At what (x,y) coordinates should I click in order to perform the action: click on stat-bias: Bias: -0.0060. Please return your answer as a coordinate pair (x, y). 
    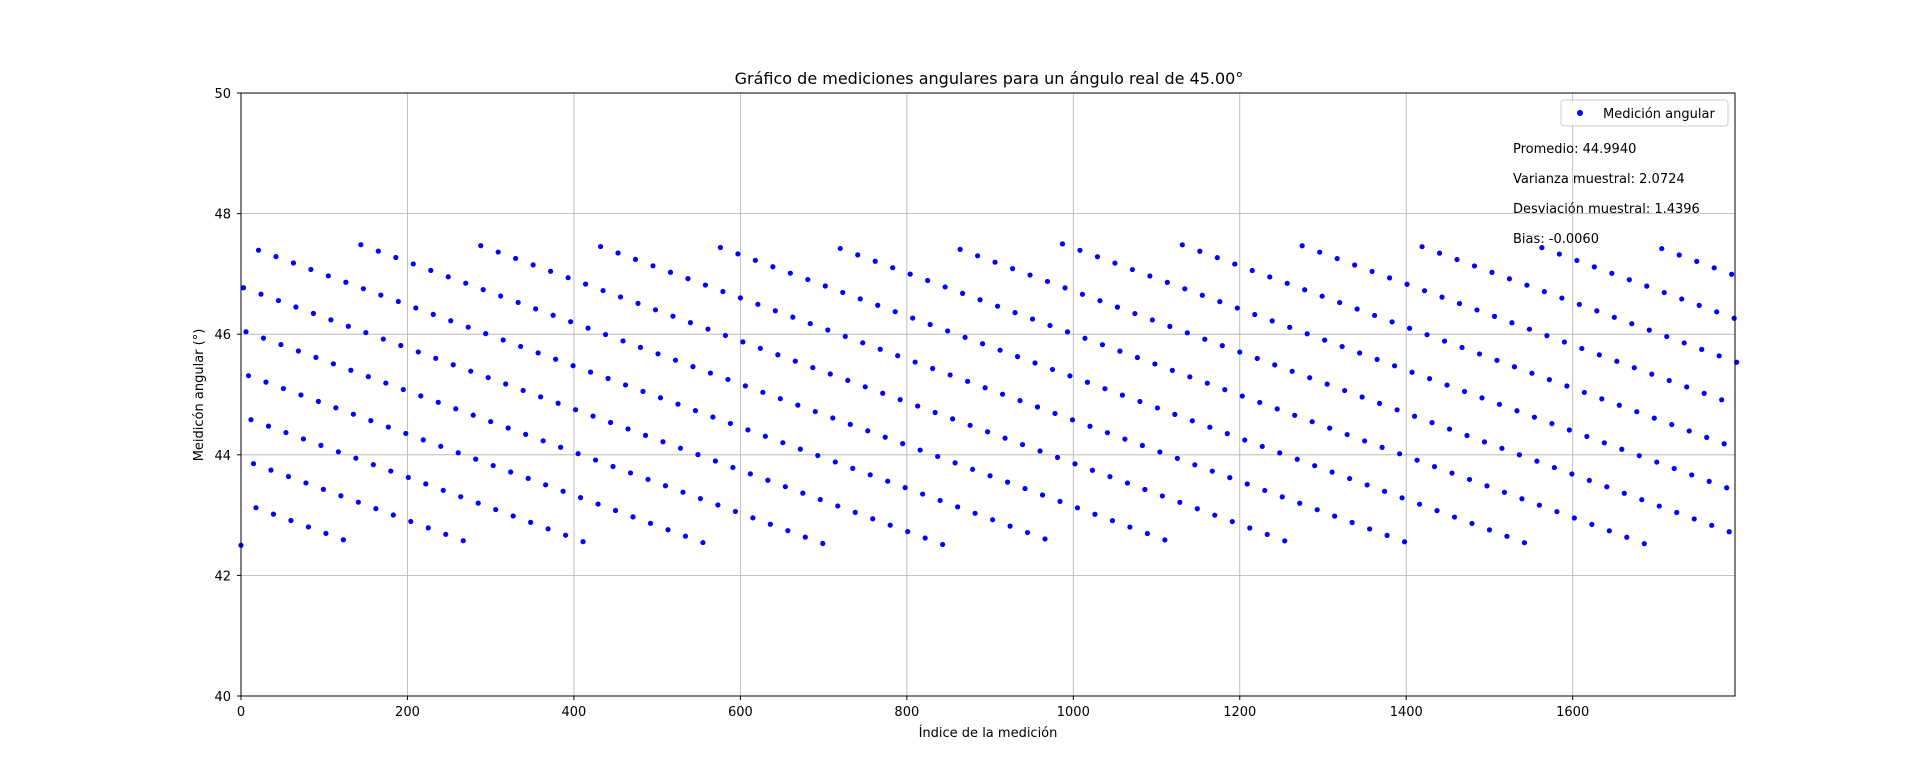
    Looking at the image, I should click on (1556, 239).